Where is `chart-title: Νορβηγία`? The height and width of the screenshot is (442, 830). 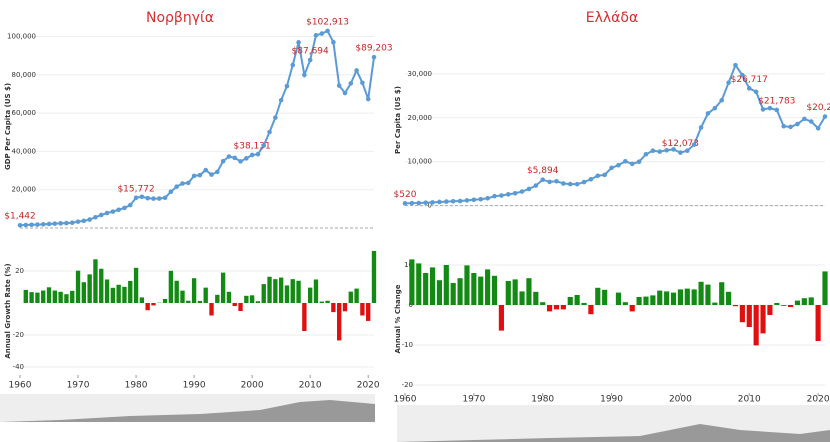 chart-title: Νορβηγία is located at coordinates (180, 18).